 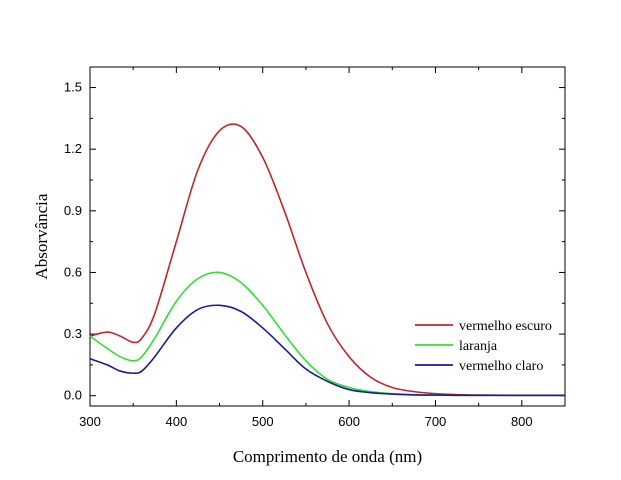 I want to click on y-tick-label: 1.5, so click(x=73, y=87).